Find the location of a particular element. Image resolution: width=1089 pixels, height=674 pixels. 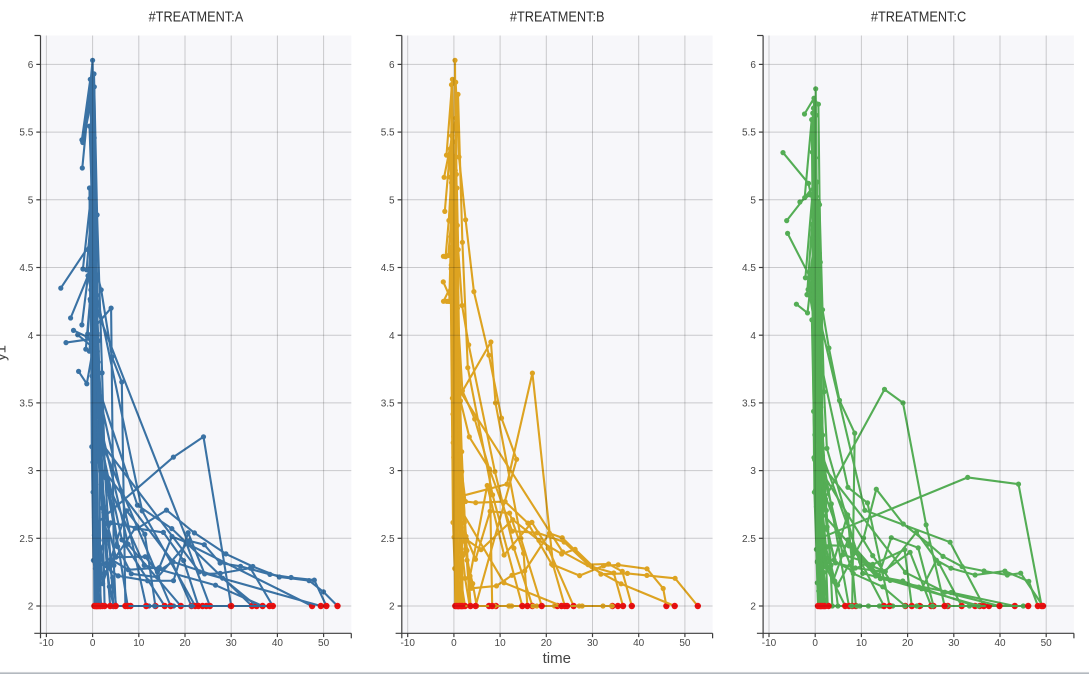

svg-text: time is located at coordinates (557, 658).